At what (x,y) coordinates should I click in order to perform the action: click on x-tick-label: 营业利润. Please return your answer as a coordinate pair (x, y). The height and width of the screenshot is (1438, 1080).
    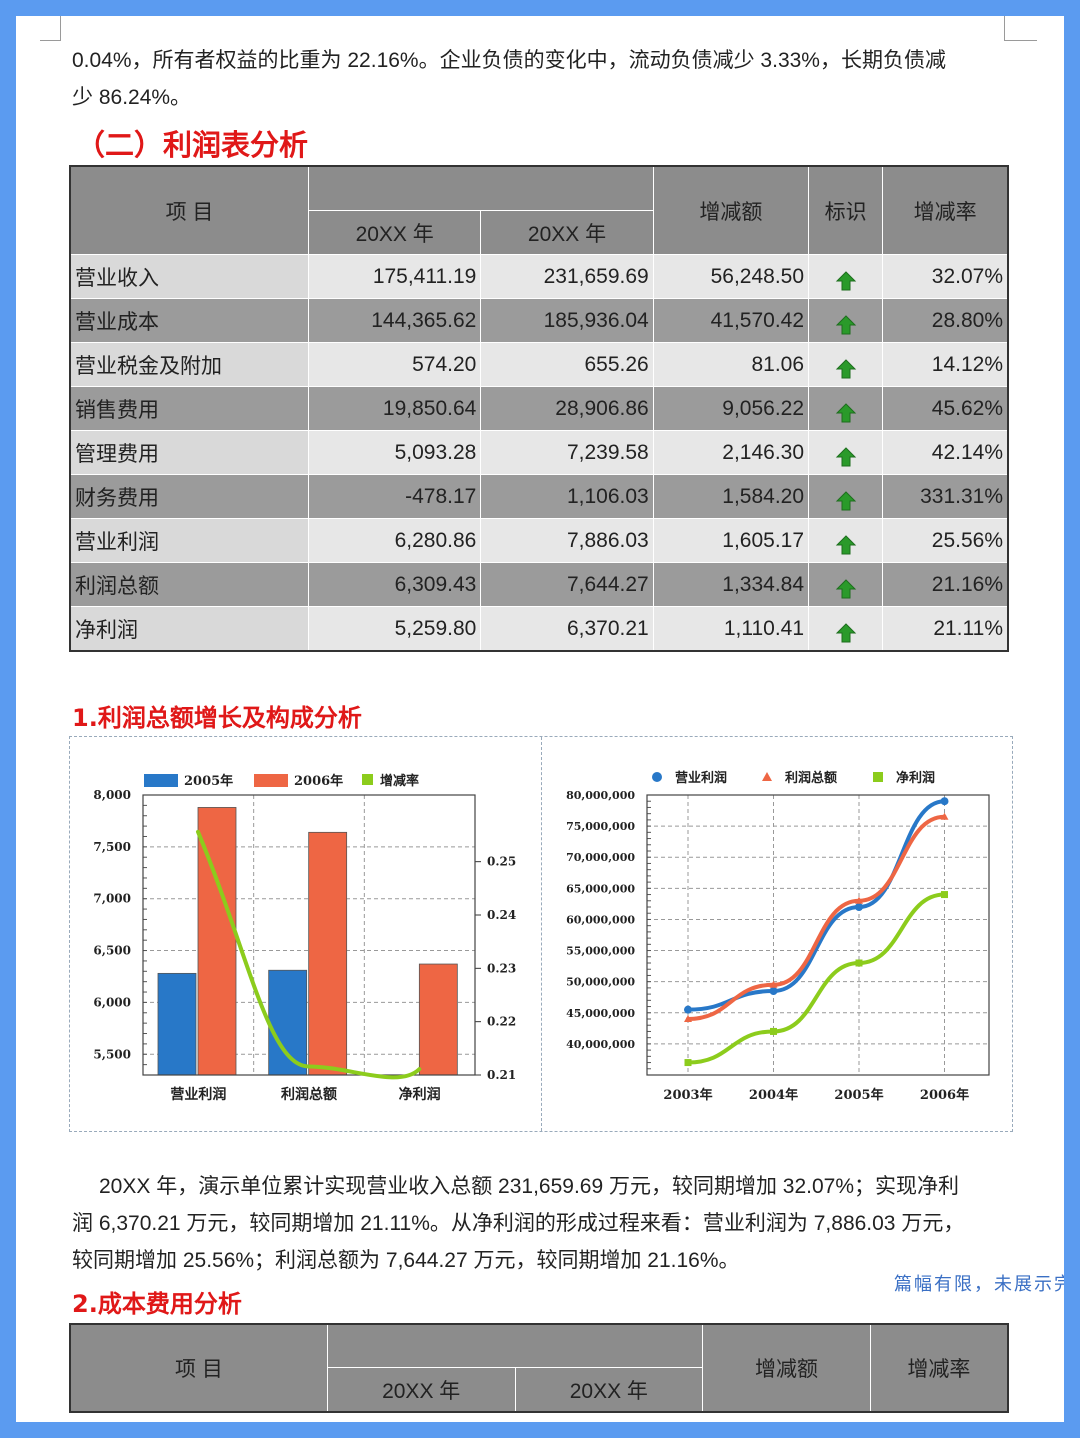
    Looking at the image, I should click on (198, 1094).